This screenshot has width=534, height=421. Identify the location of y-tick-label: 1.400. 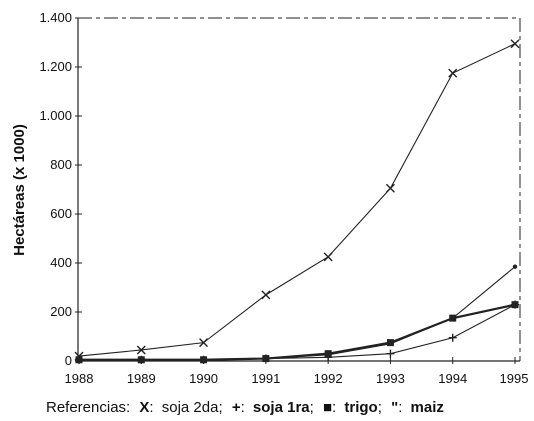
(55, 17).